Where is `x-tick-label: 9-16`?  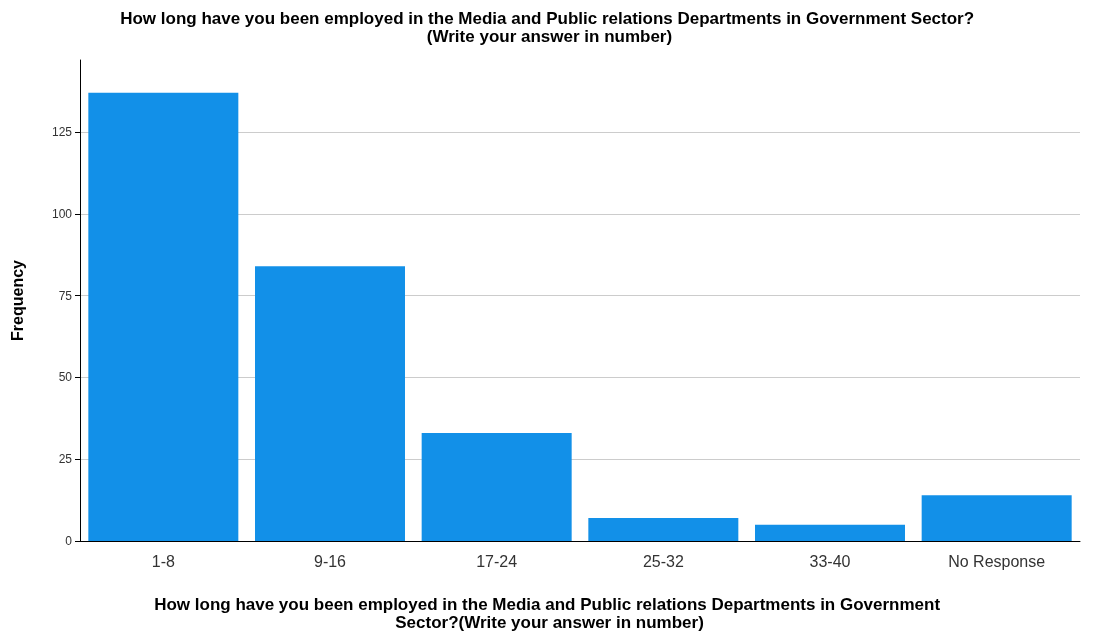
x-tick-label: 9-16 is located at coordinates (330, 561).